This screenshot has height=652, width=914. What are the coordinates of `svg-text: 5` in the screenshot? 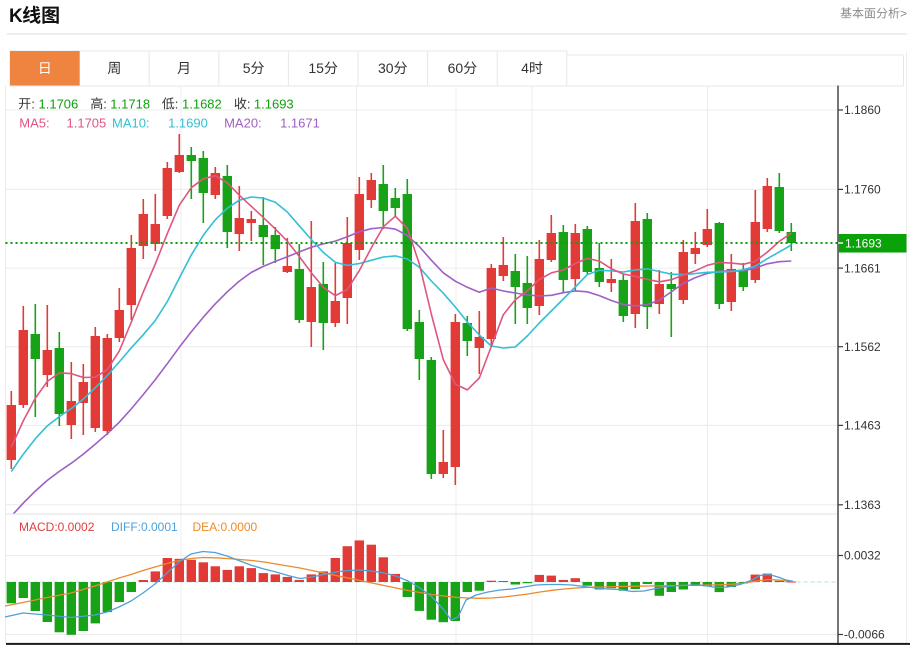 It's located at (247, 68).